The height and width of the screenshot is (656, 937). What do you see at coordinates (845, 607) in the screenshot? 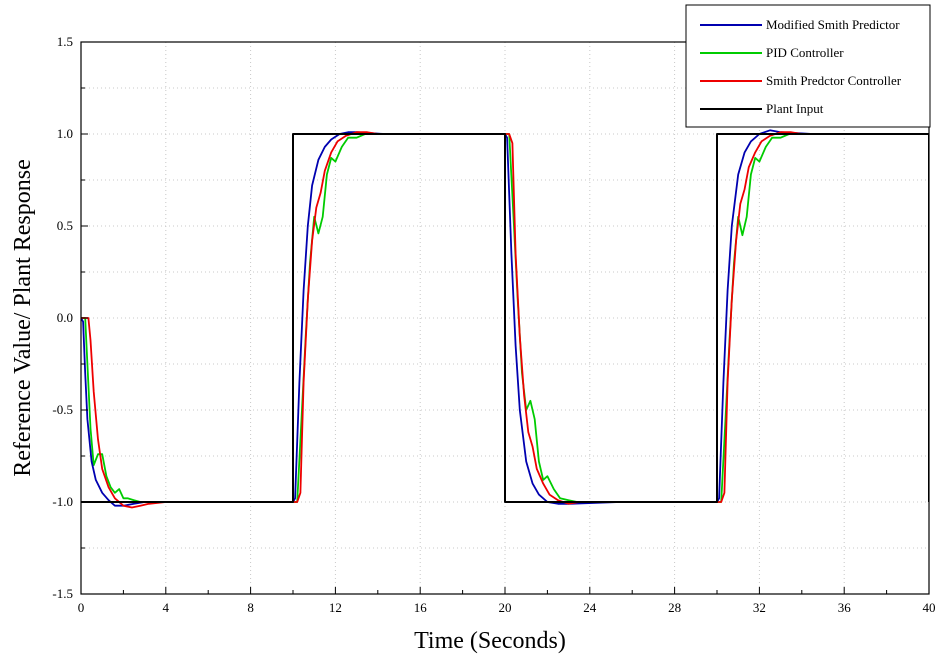
I see `x-tick-label: 36` at bounding box center [845, 607].